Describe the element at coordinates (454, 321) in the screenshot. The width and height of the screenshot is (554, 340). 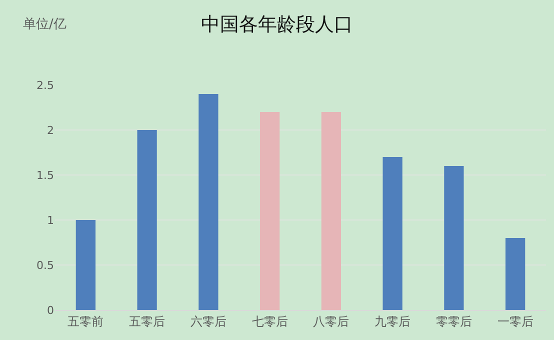
I see `x-tick-label: 零零后` at that location.